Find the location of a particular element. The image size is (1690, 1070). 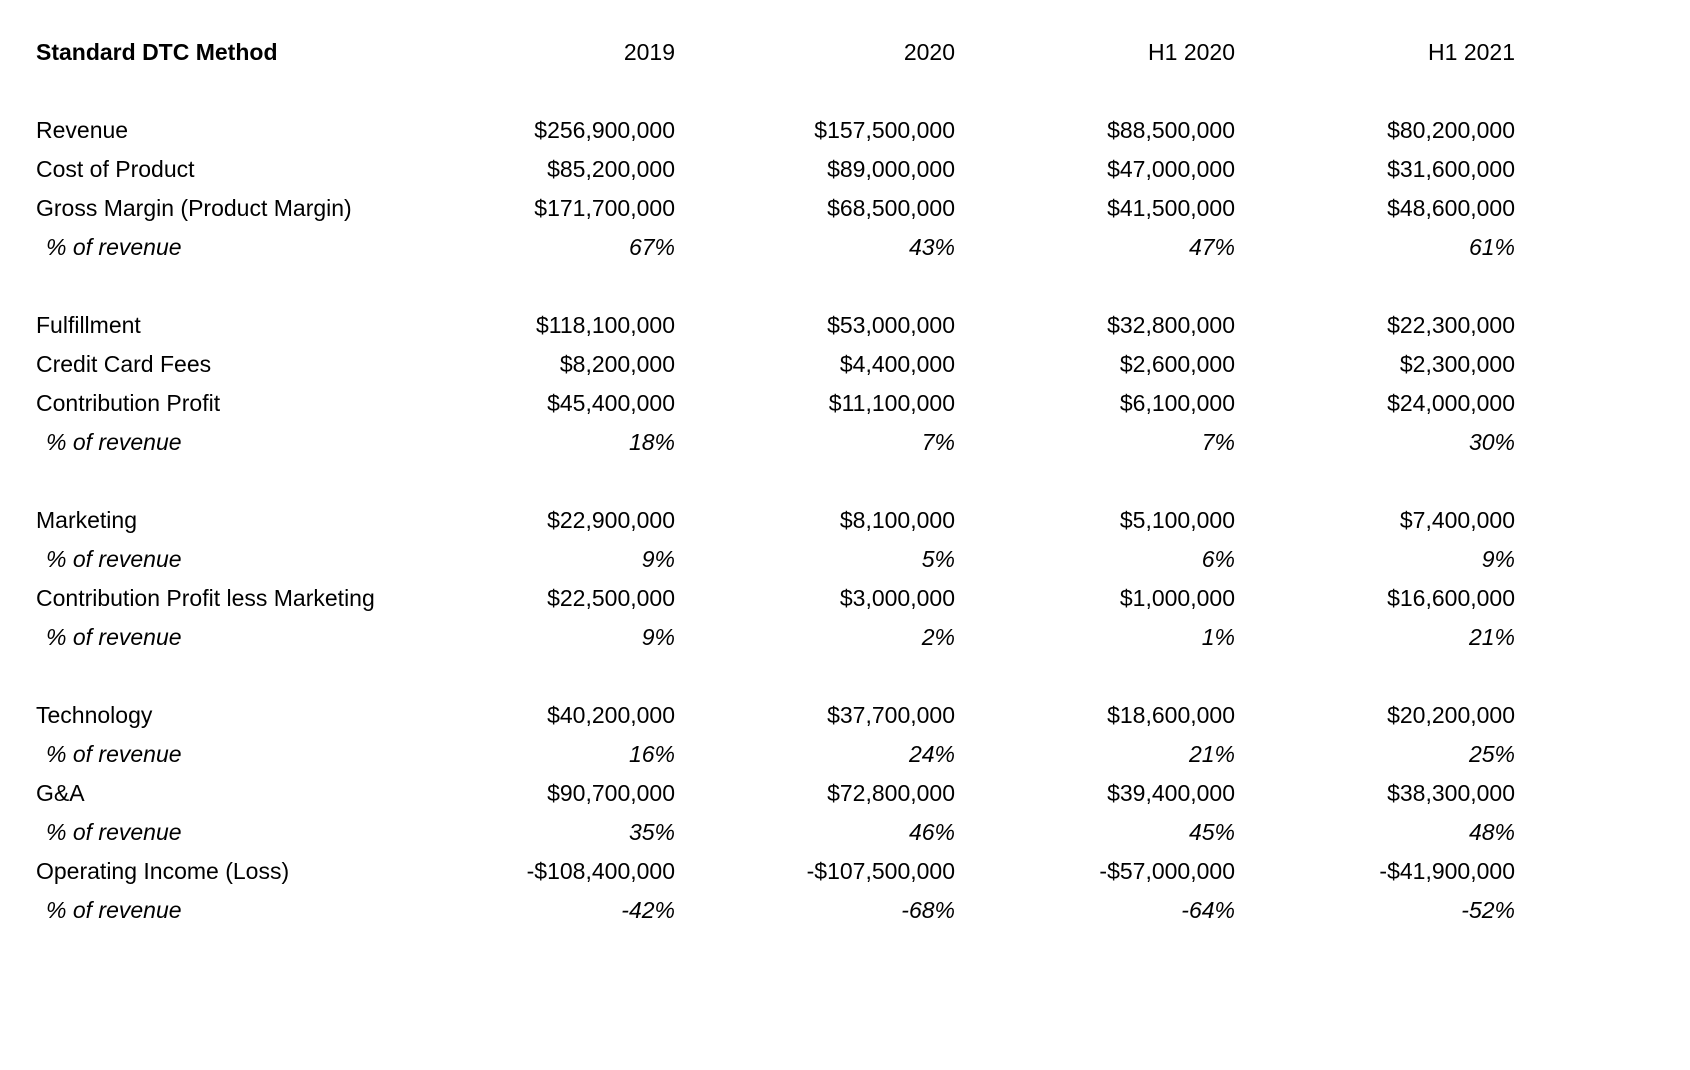

column-header: 2020 is located at coordinates (929, 52).